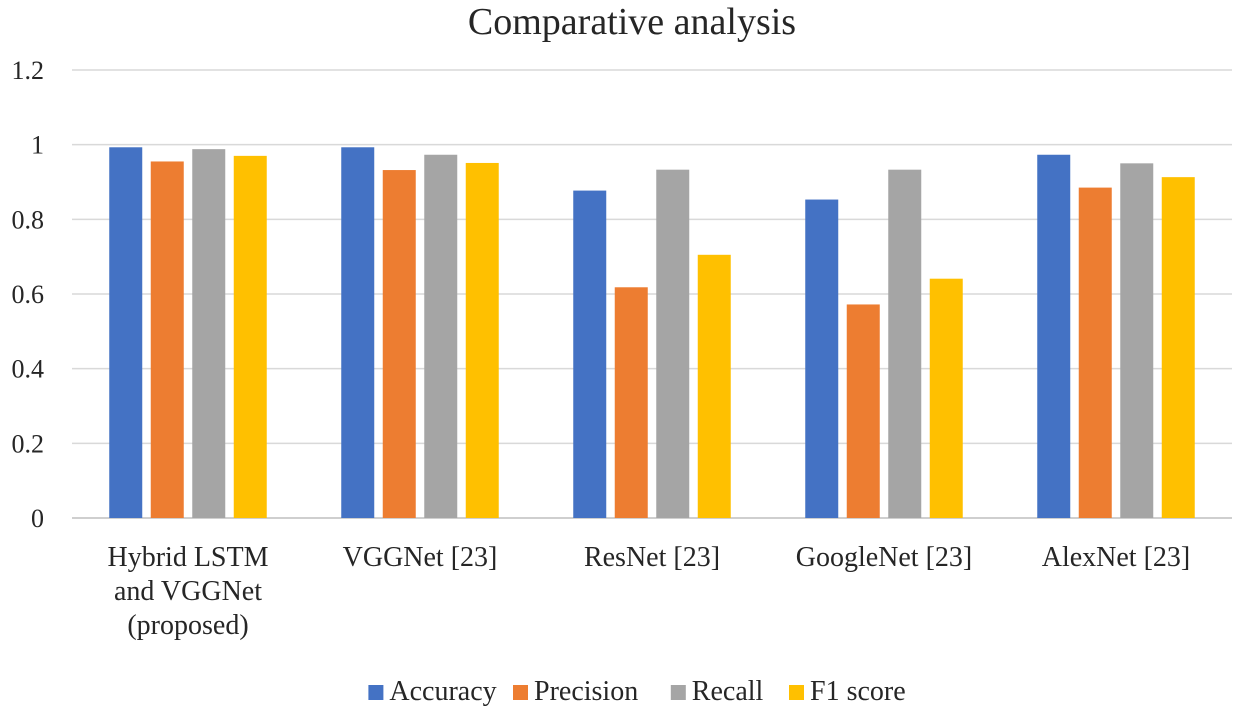 This screenshot has width=1250, height=728. What do you see at coordinates (632, 22) in the screenshot?
I see `chart-title: Comparative analysis` at bounding box center [632, 22].